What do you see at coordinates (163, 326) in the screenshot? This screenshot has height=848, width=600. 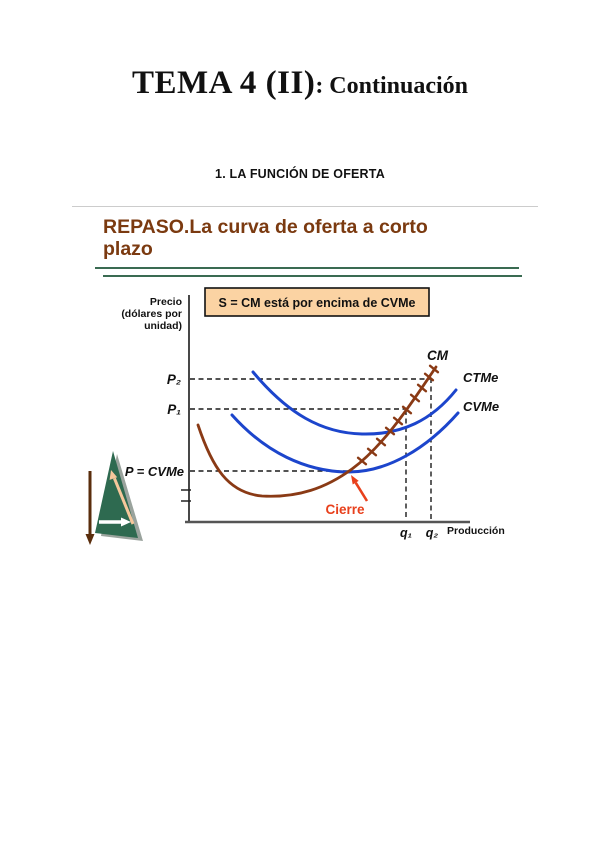 I see `y-axis-label-line3: unidad)` at bounding box center [163, 326].